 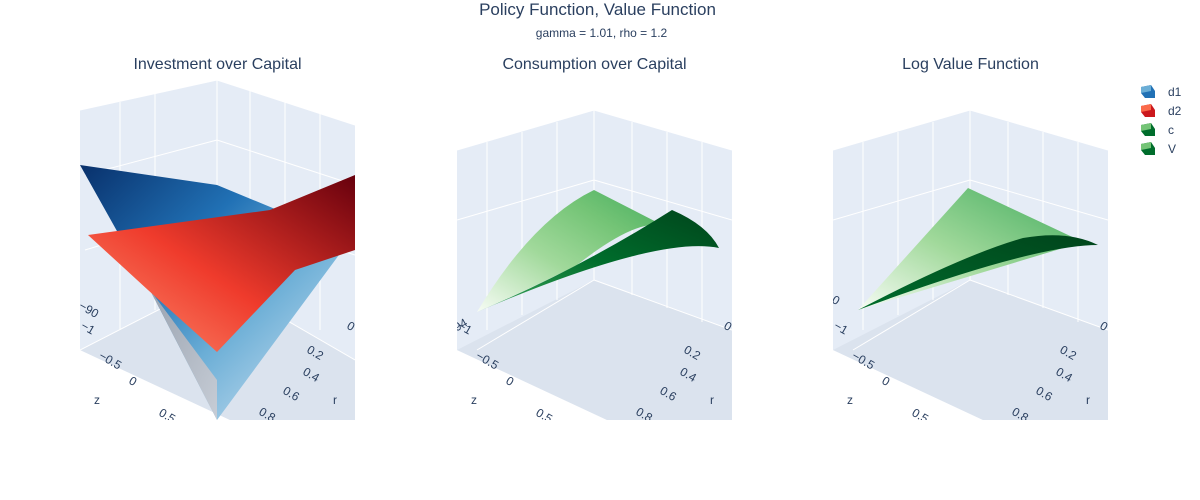 I want to click on legend-swatch-d1, so click(x=1148, y=91).